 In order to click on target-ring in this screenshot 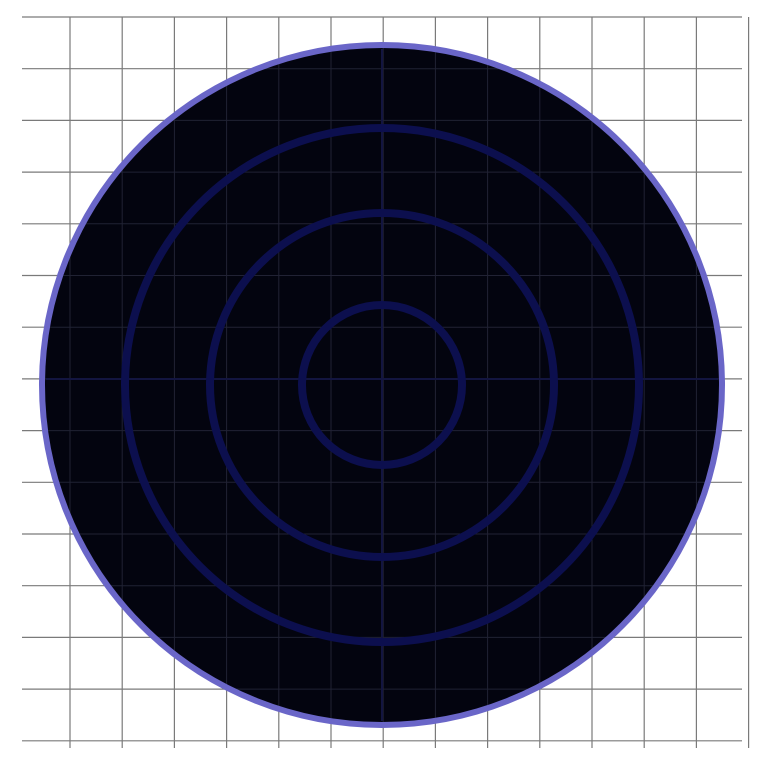, I will do `click(382, 385)`.